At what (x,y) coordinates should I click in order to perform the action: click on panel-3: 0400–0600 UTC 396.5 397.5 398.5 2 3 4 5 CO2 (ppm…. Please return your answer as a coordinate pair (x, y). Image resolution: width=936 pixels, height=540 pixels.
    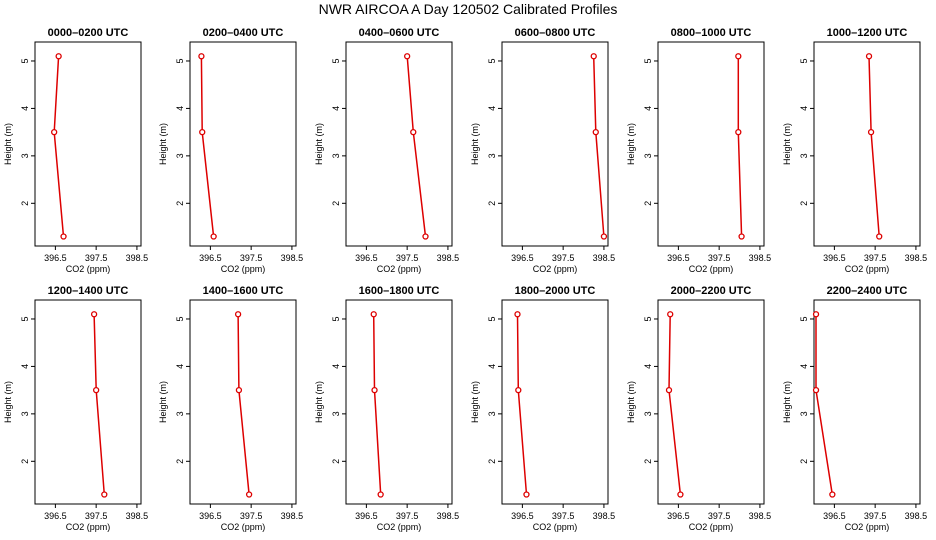
    Looking at the image, I should click on (386, 150).